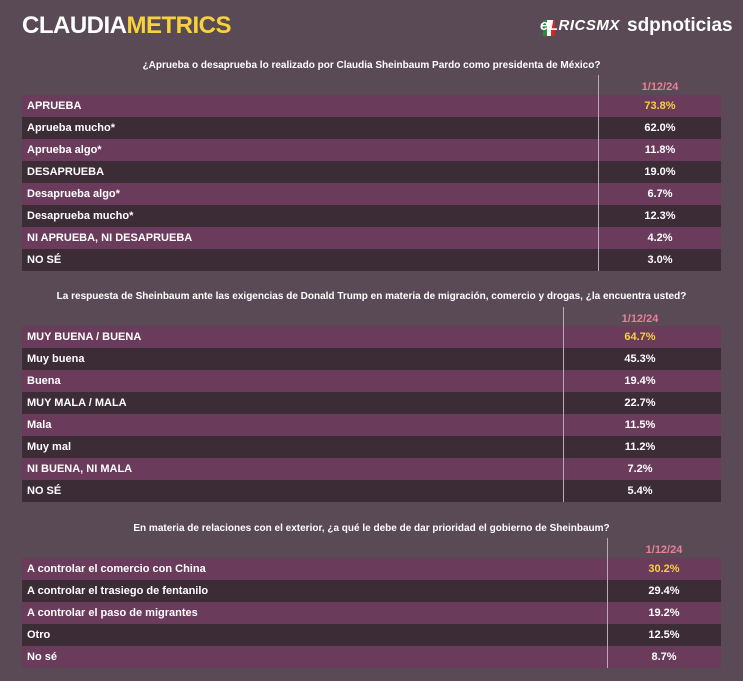  Describe the element at coordinates (112, 613) in the screenshot. I see `row-label: A controlar el paso de migrantes` at that location.